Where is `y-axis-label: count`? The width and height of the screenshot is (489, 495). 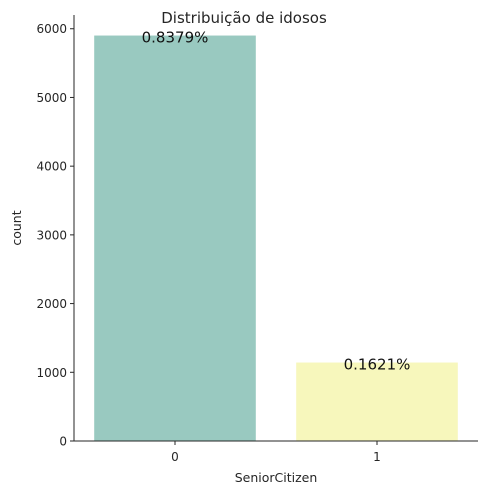
y-axis-label: count is located at coordinates (16, 227).